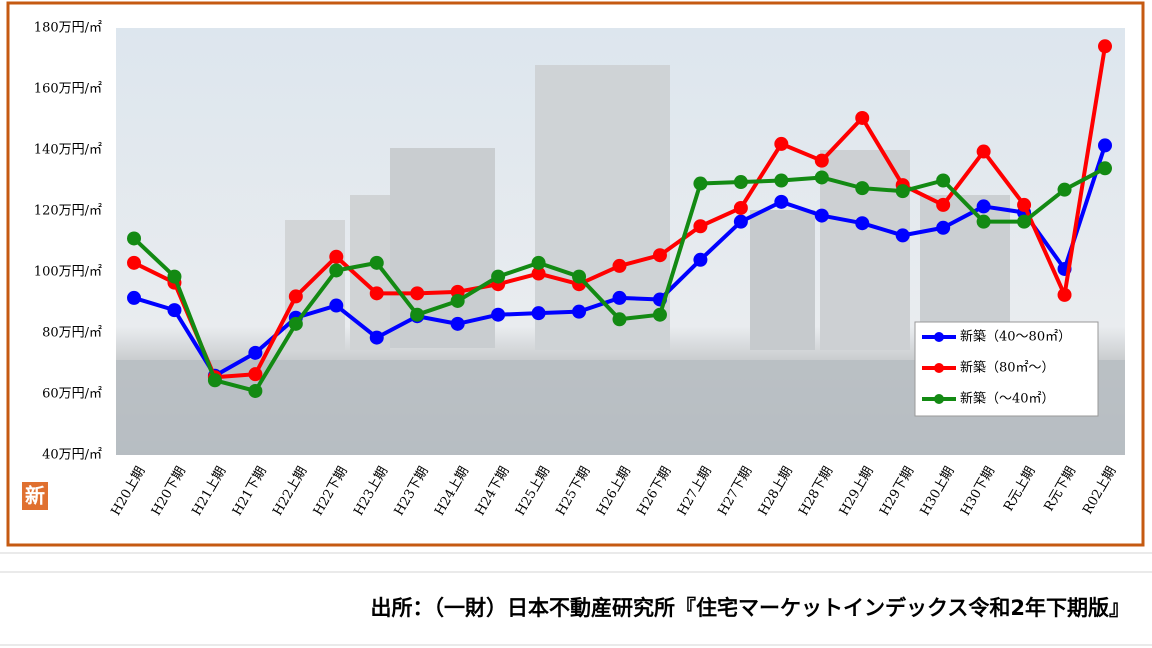 The image size is (1152, 648). Describe the element at coordinates (68, 28) in the screenshot. I see `y-tick-label: 180万円/㎡` at that location.